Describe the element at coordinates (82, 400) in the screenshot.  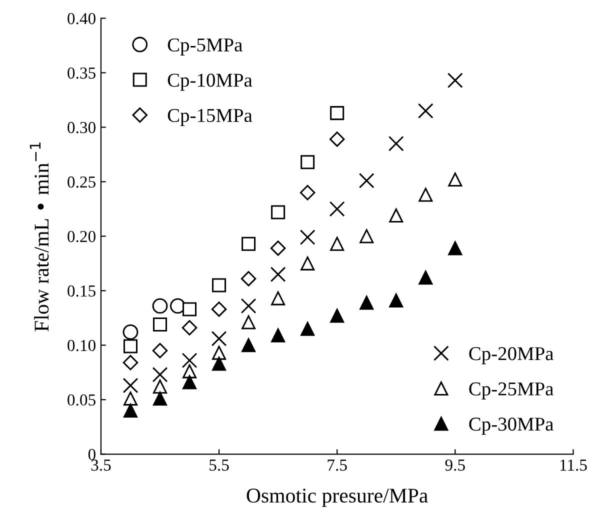
I see `y-tick-label: 0.05` at that location.